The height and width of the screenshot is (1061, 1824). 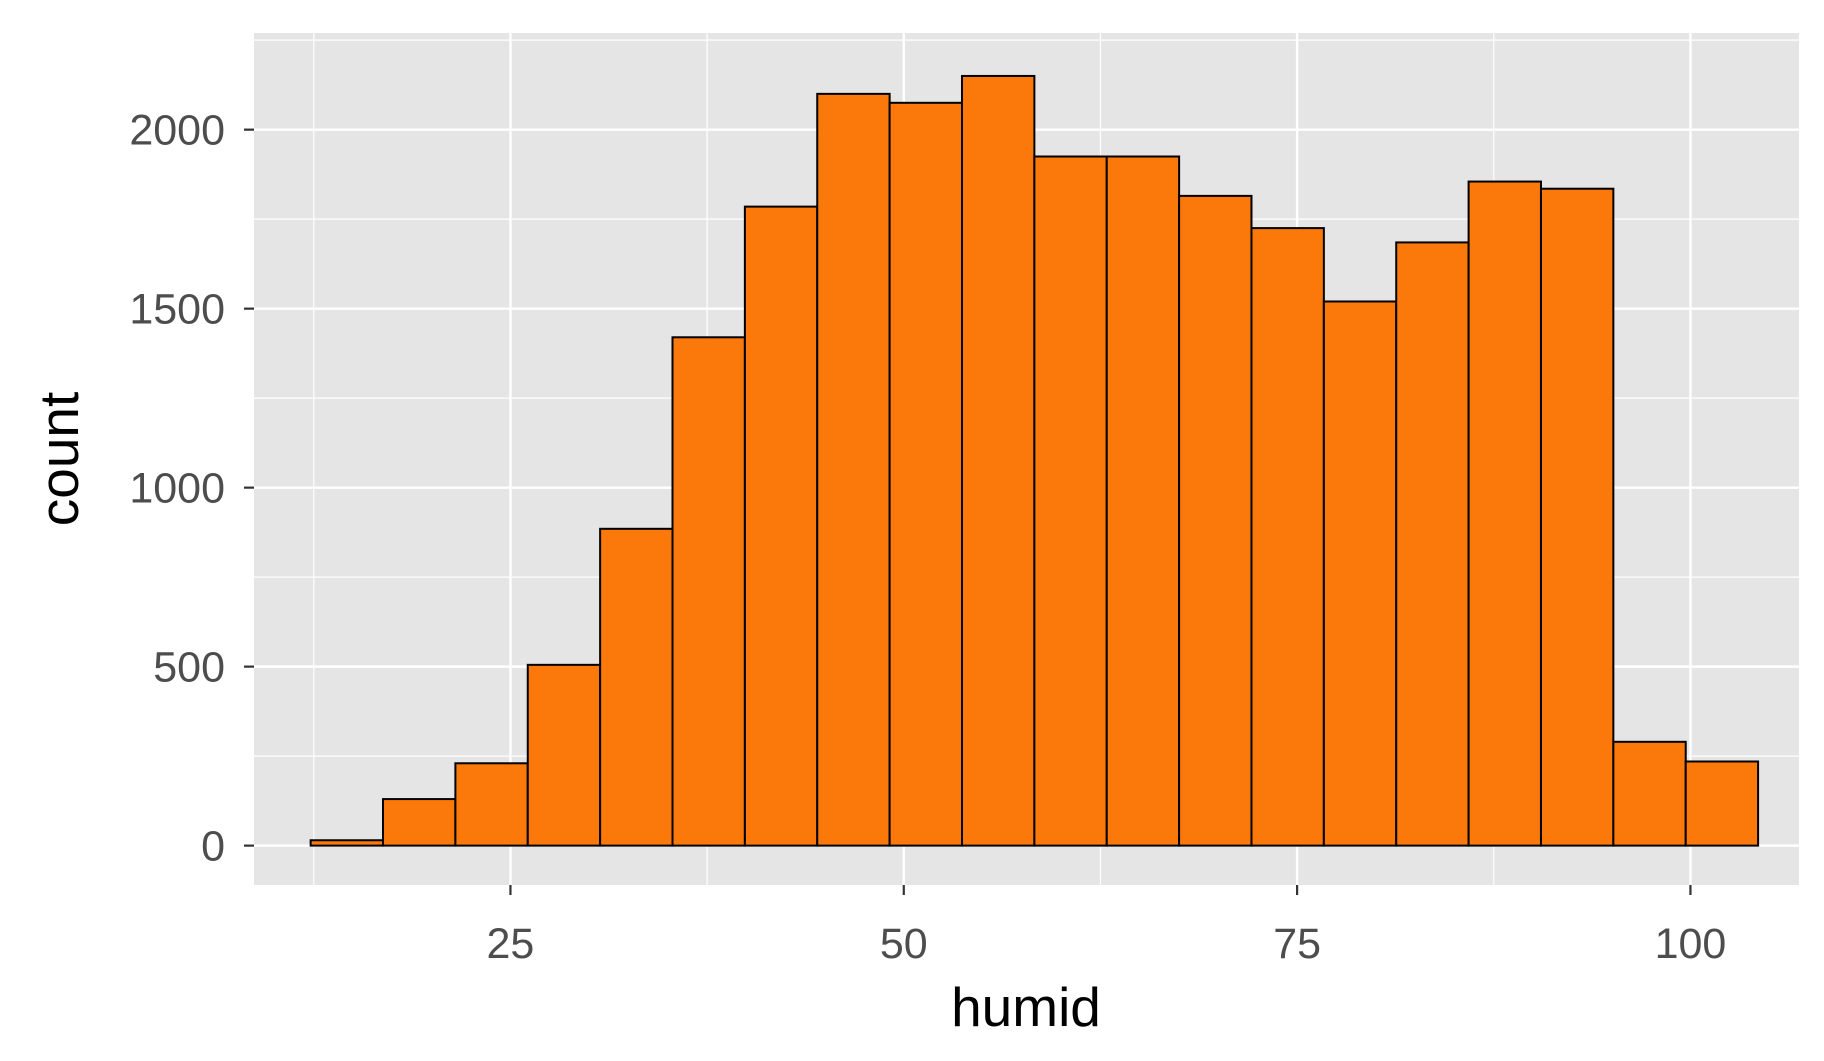 I want to click on y-axis-title: count, so click(x=59, y=459).